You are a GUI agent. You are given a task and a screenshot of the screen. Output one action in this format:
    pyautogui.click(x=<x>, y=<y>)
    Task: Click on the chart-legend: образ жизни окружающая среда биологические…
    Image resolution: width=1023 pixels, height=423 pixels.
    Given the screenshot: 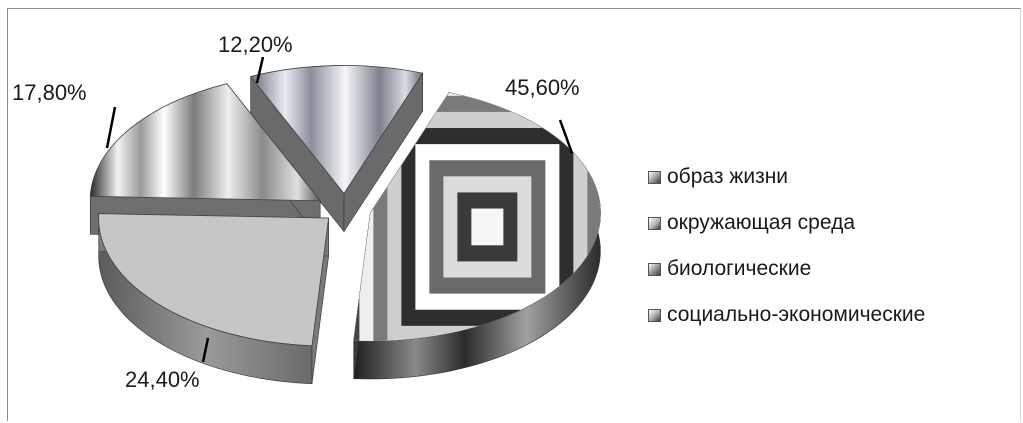 What is the action you would take?
    pyautogui.click(x=786, y=254)
    